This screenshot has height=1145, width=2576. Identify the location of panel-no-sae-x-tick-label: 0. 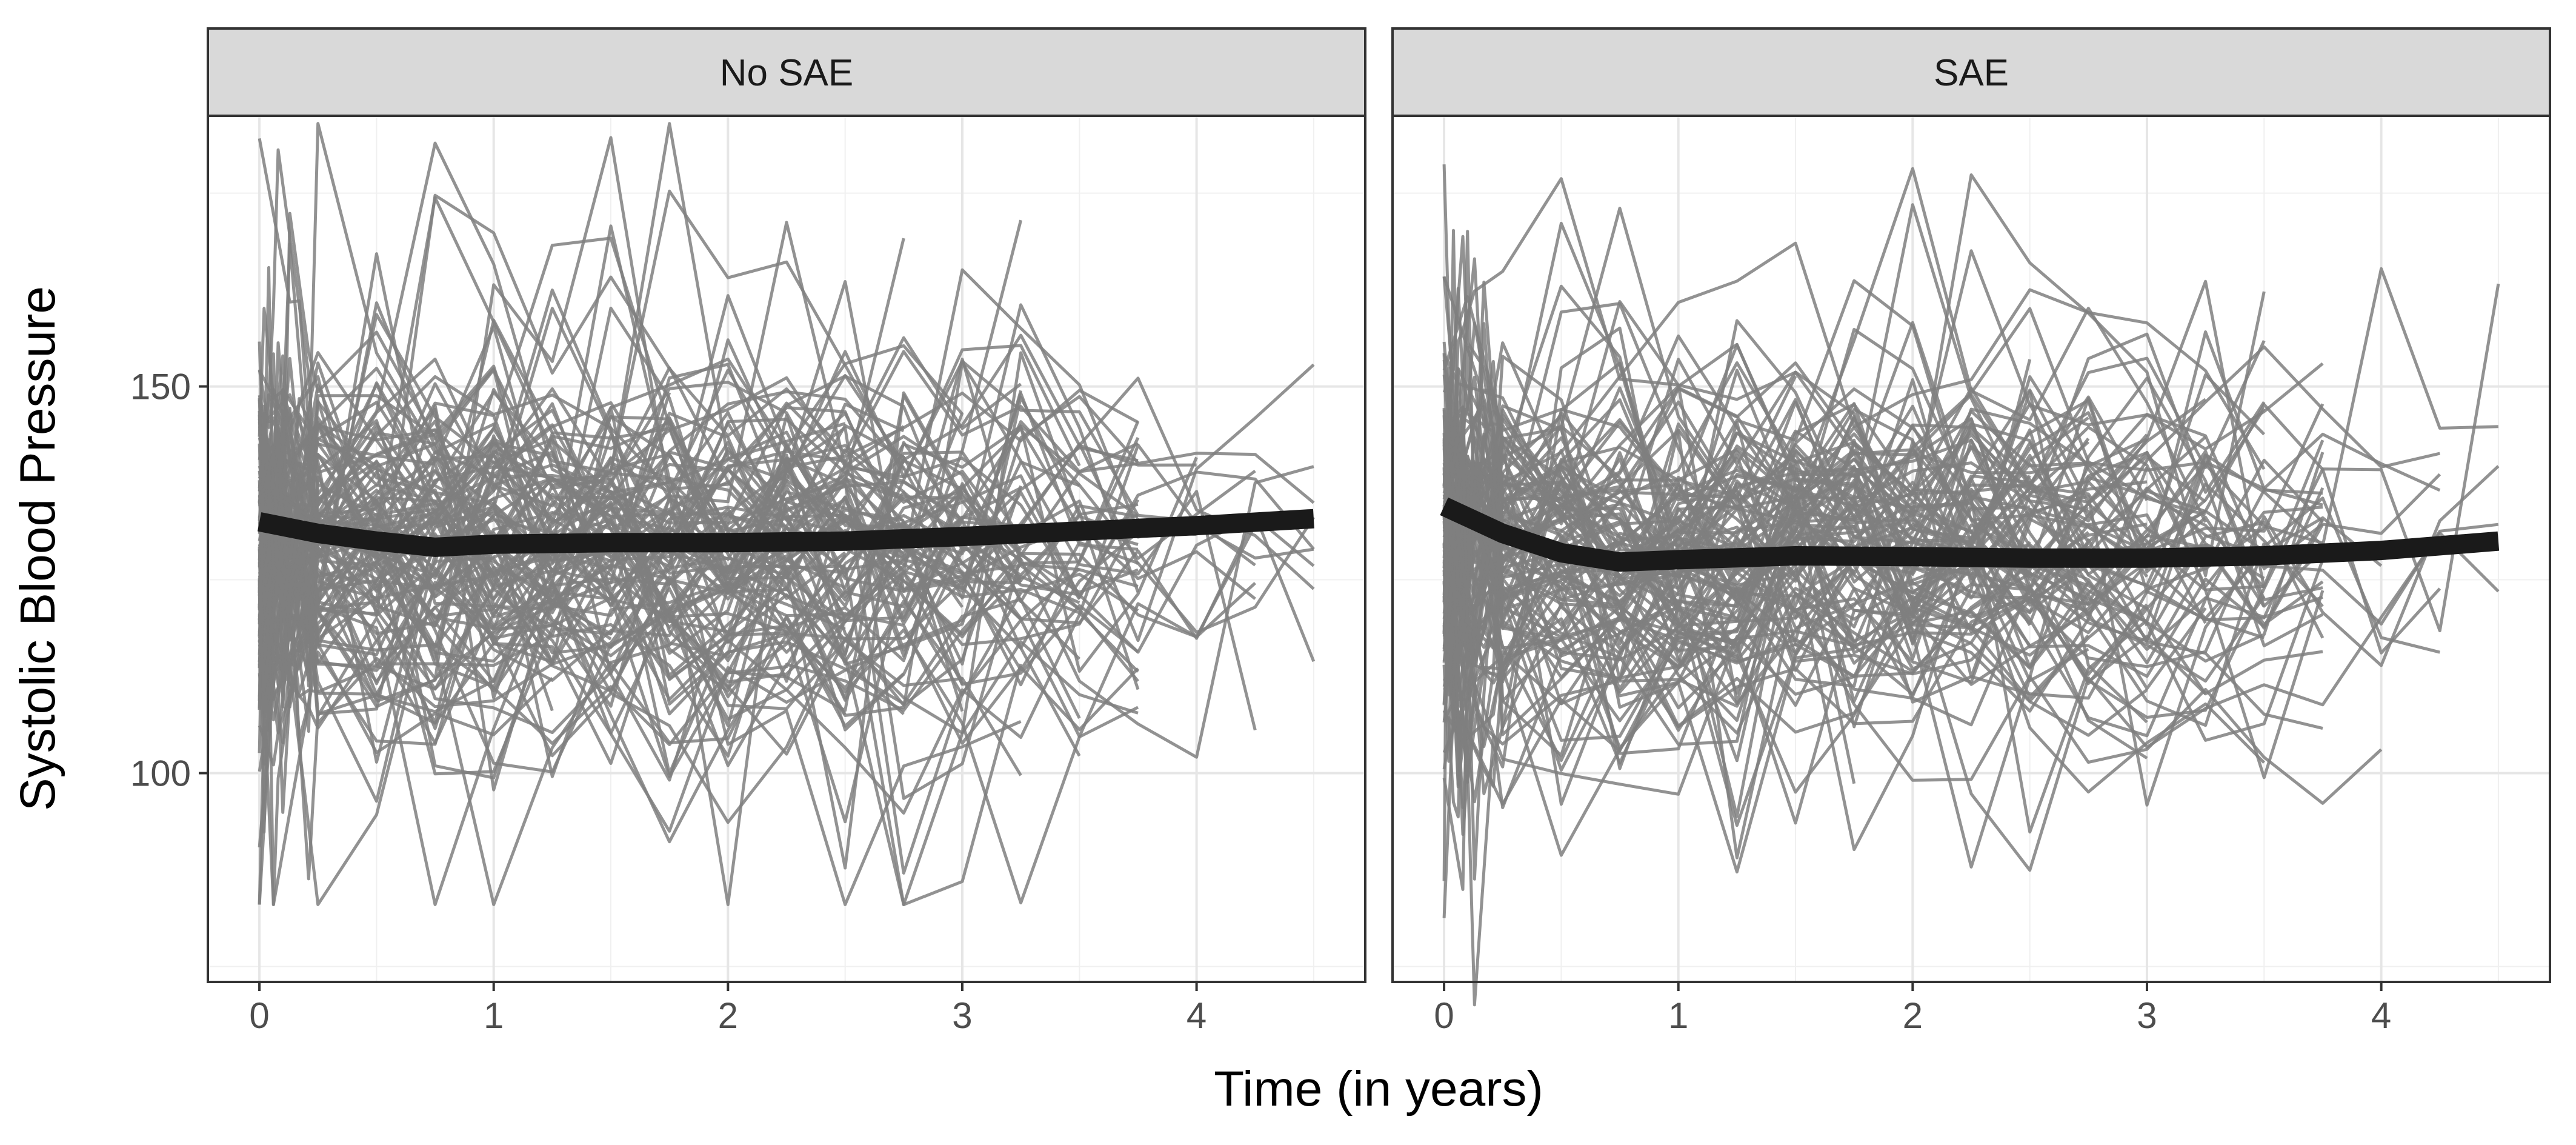
(259, 1015).